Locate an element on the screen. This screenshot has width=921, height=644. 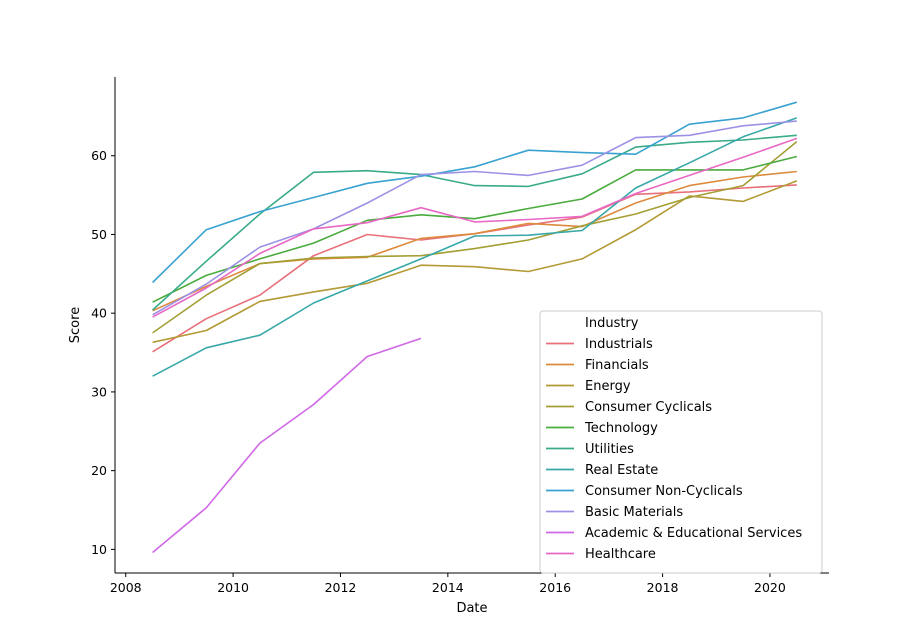
legend-box is located at coordinates (681, 442).